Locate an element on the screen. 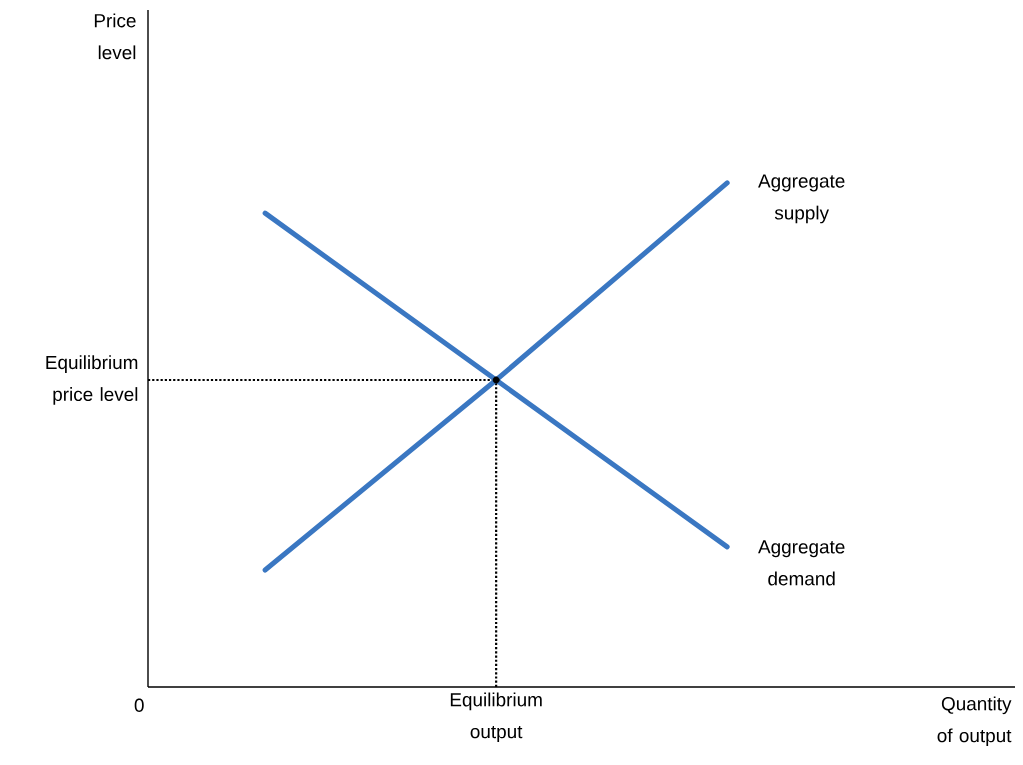 This screenshot has height=765, width=1023. series-label: Aggregate supply is located at coordinates (801, 199).